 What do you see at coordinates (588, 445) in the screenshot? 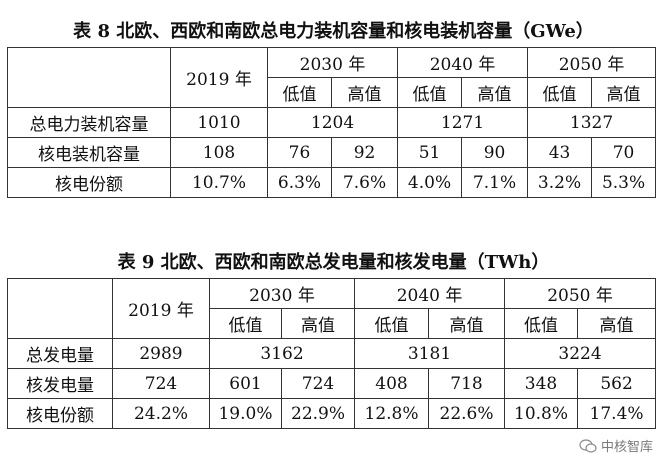
I see `wechat-icon` at bounding box center [588, 445].